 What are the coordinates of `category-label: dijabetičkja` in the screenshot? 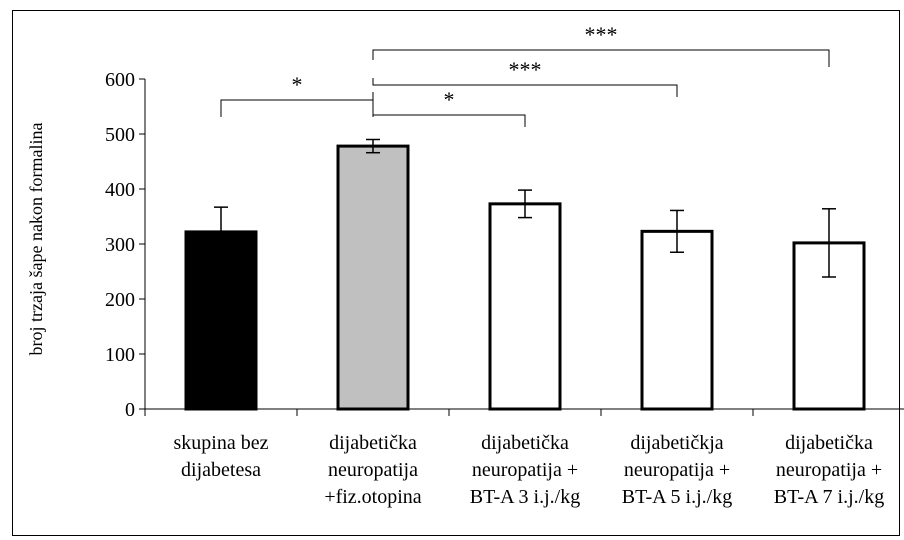 It's located at (676, 443).